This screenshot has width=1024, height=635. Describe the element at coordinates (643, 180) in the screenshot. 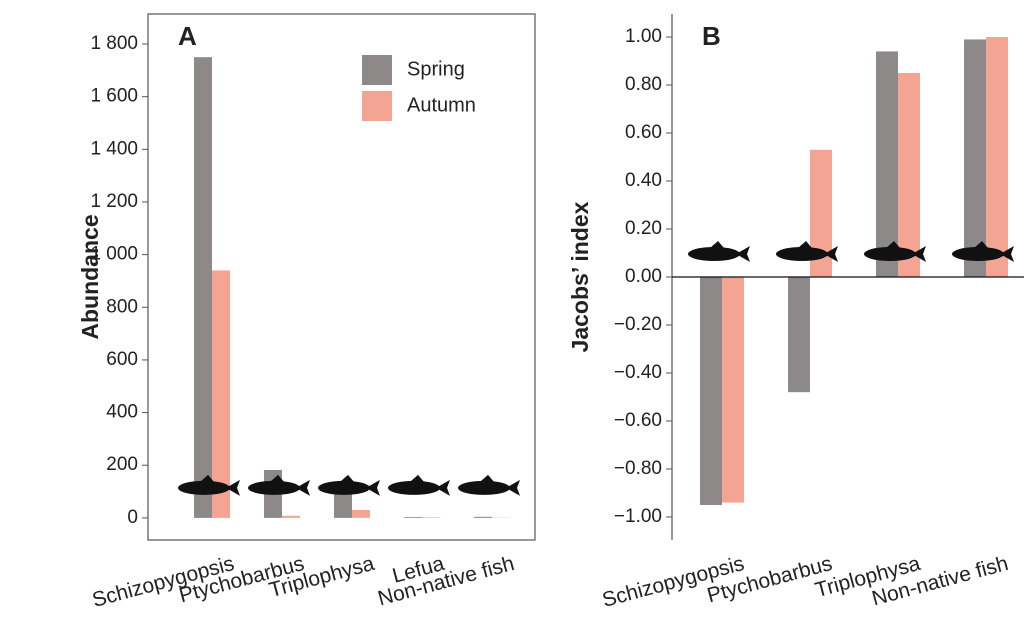

I see `y-tick-label: 0.40` at that location.